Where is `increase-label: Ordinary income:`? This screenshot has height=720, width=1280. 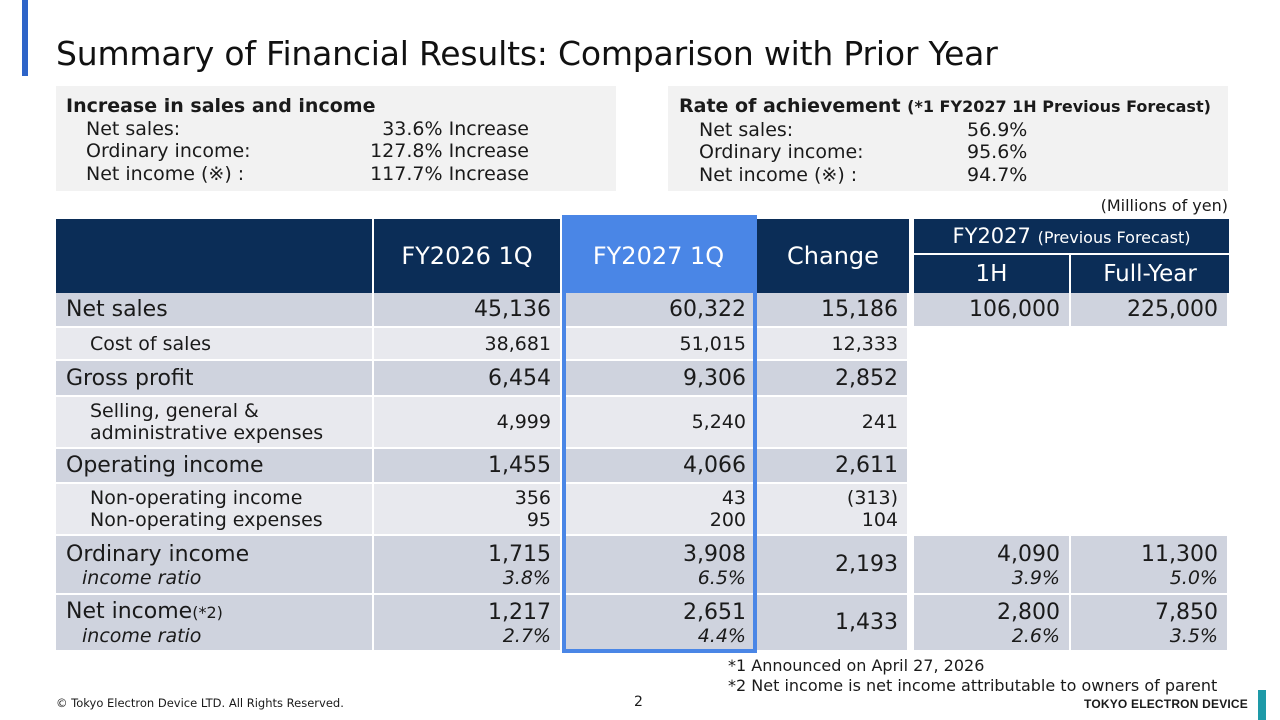
increase-label: Ordinary income: is located at coordinates (168, 151).